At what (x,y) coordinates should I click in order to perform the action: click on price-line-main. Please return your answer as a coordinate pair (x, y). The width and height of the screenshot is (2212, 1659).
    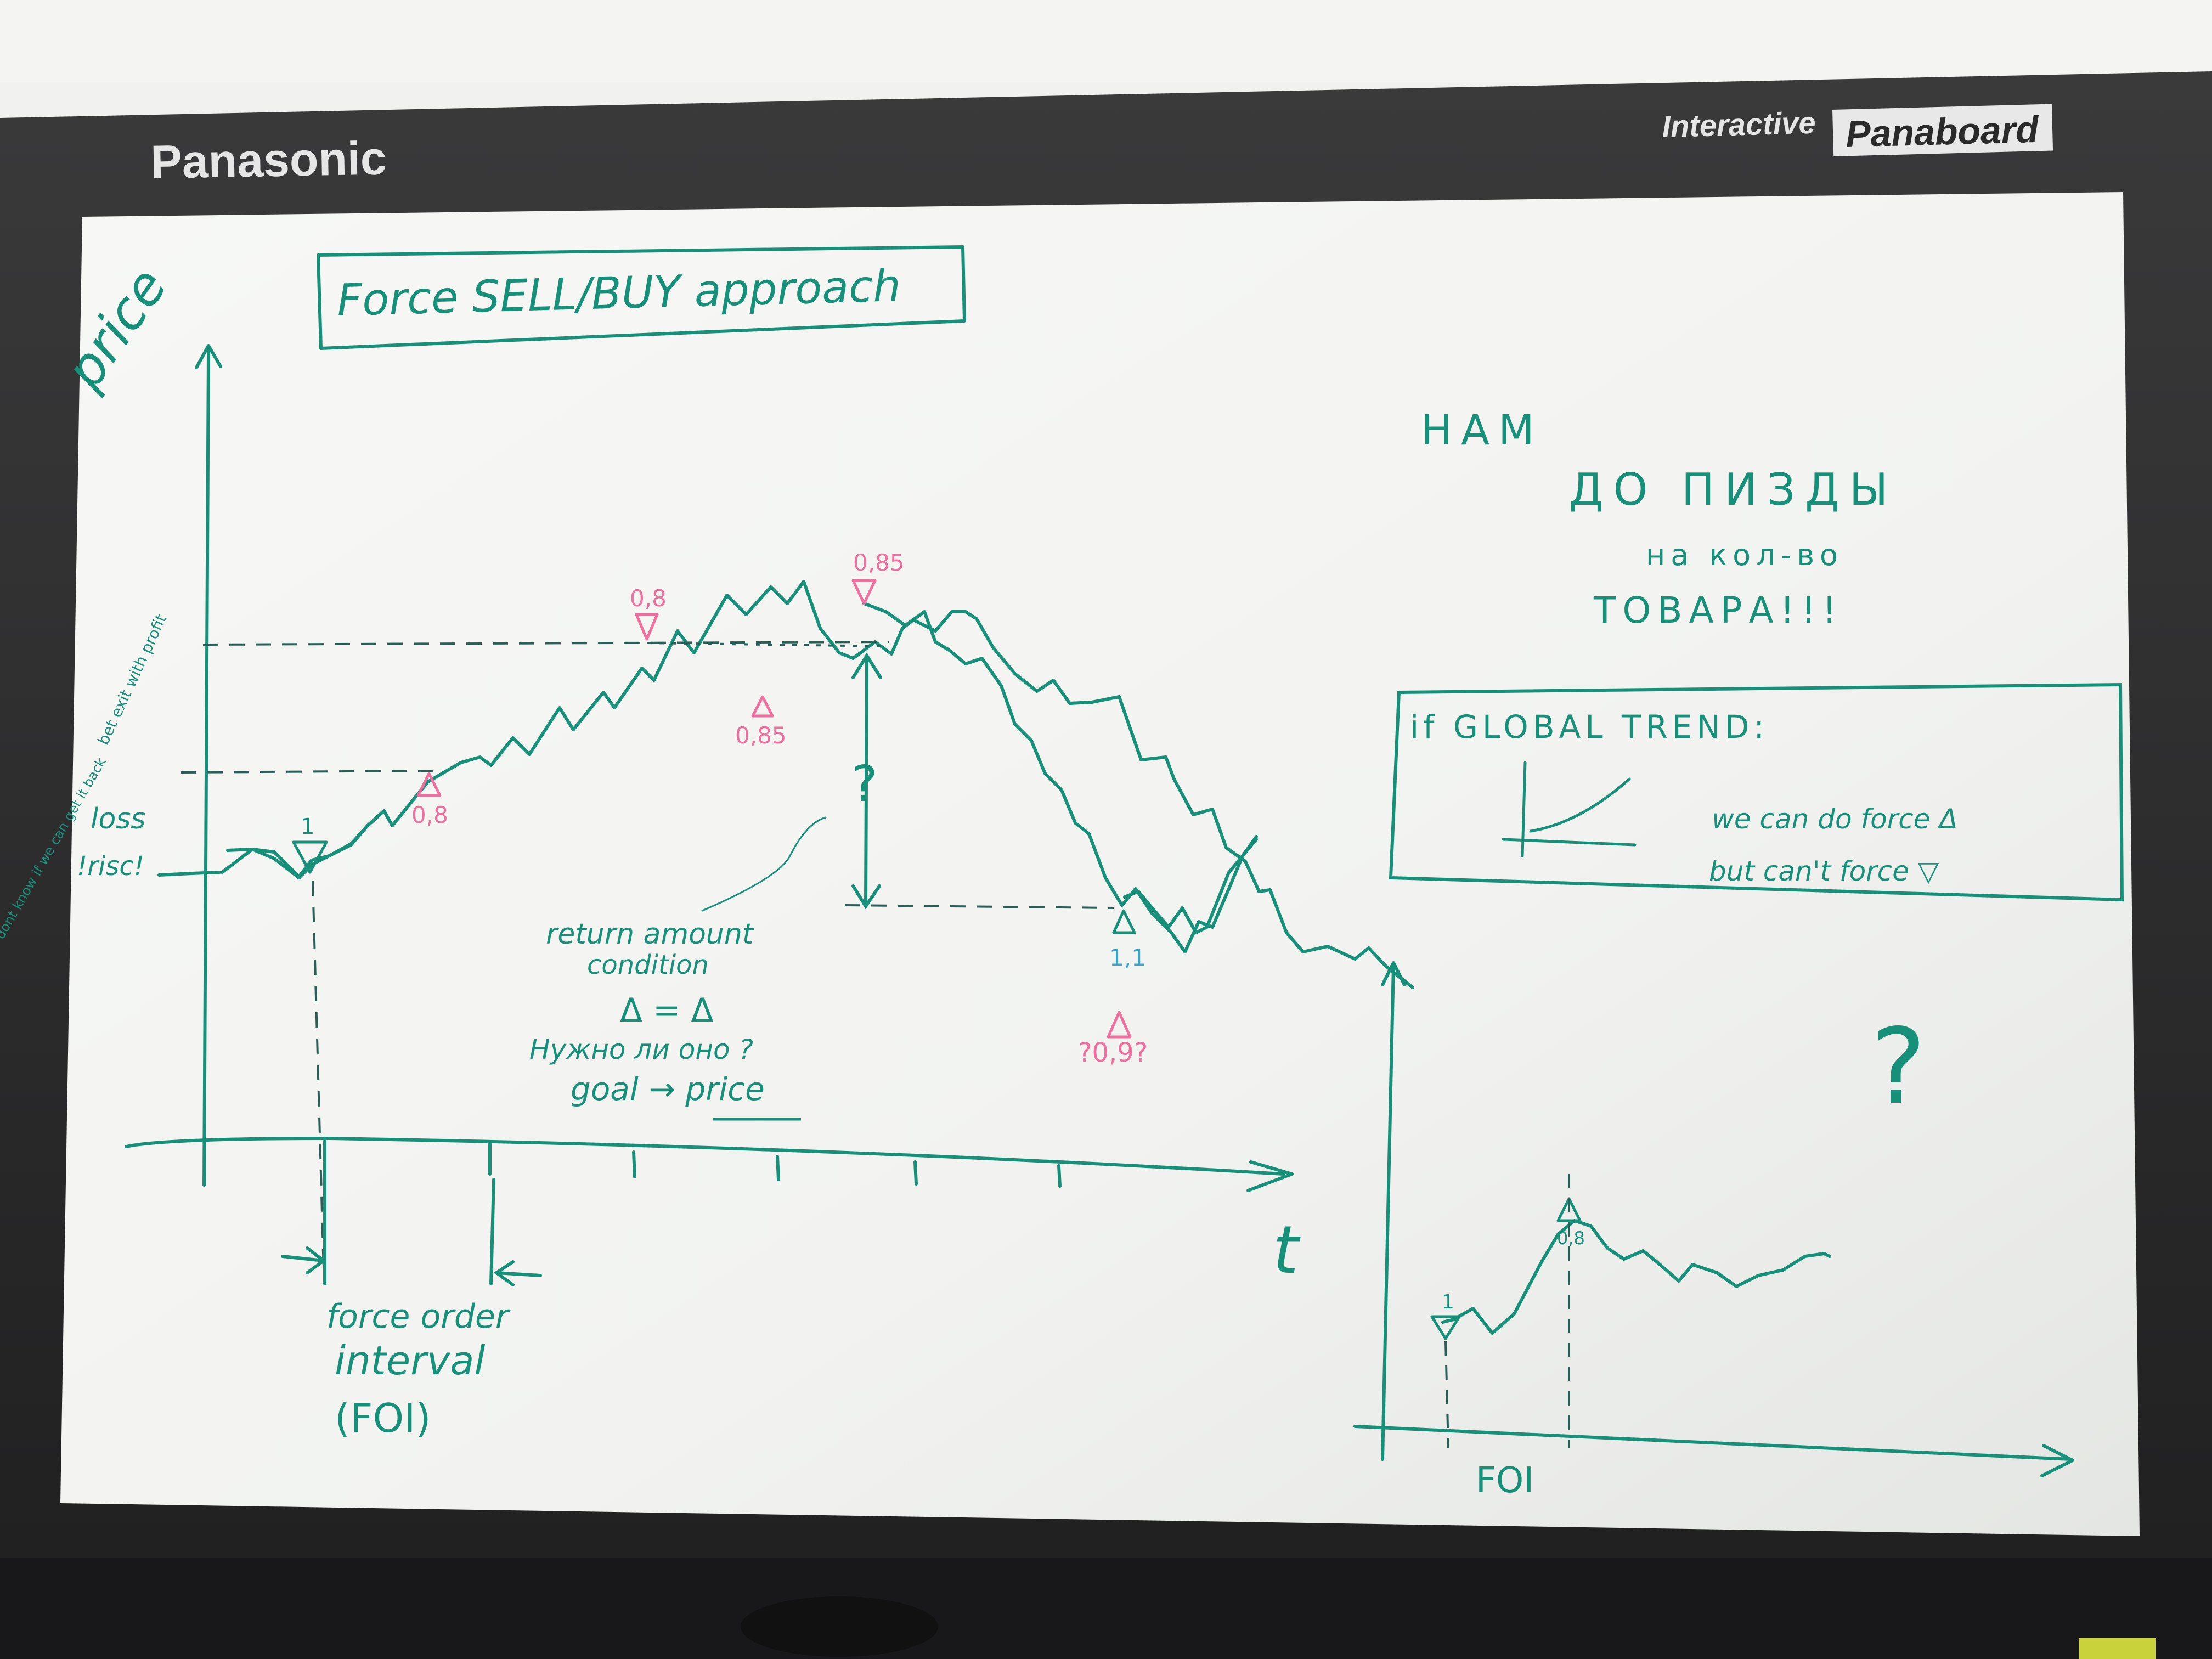
    Looking at the image, I should click on (818, 785).